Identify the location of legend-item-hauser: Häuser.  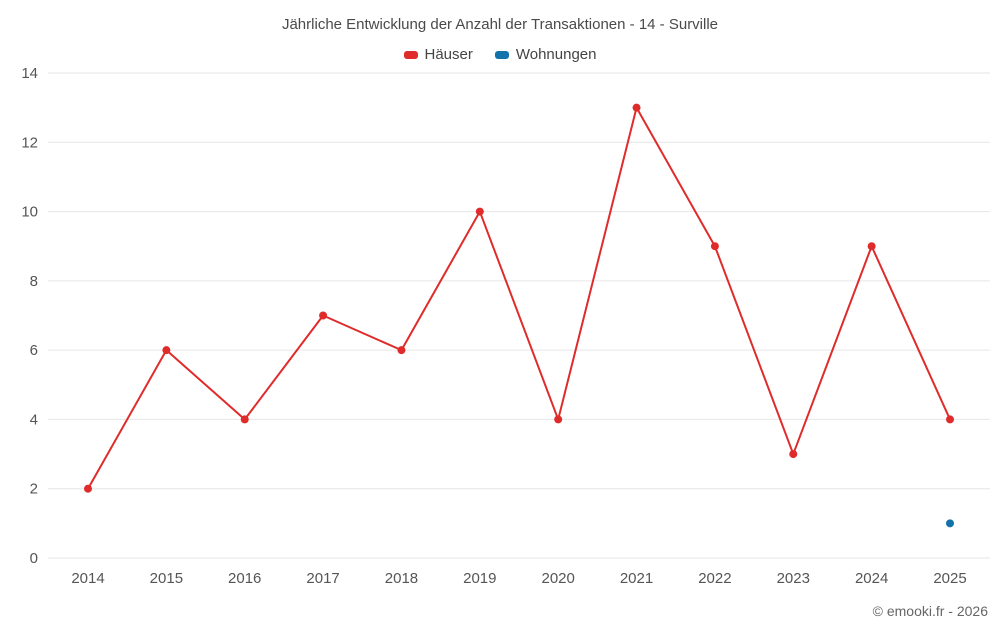
(438, 54).